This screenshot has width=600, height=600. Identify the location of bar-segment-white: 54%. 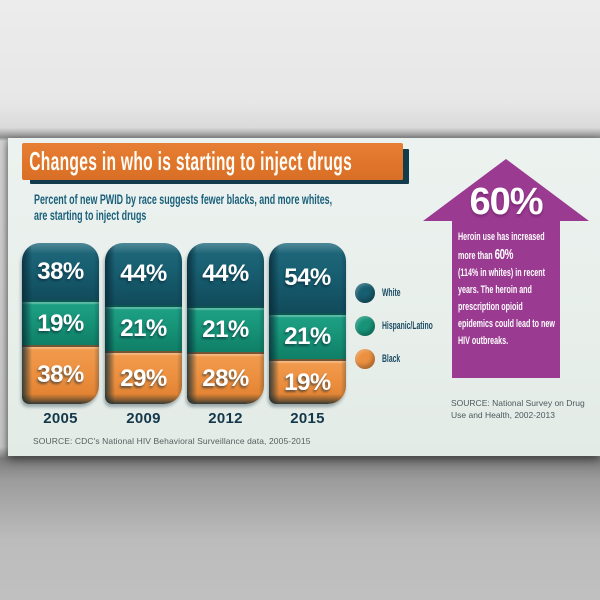
(307, 278).